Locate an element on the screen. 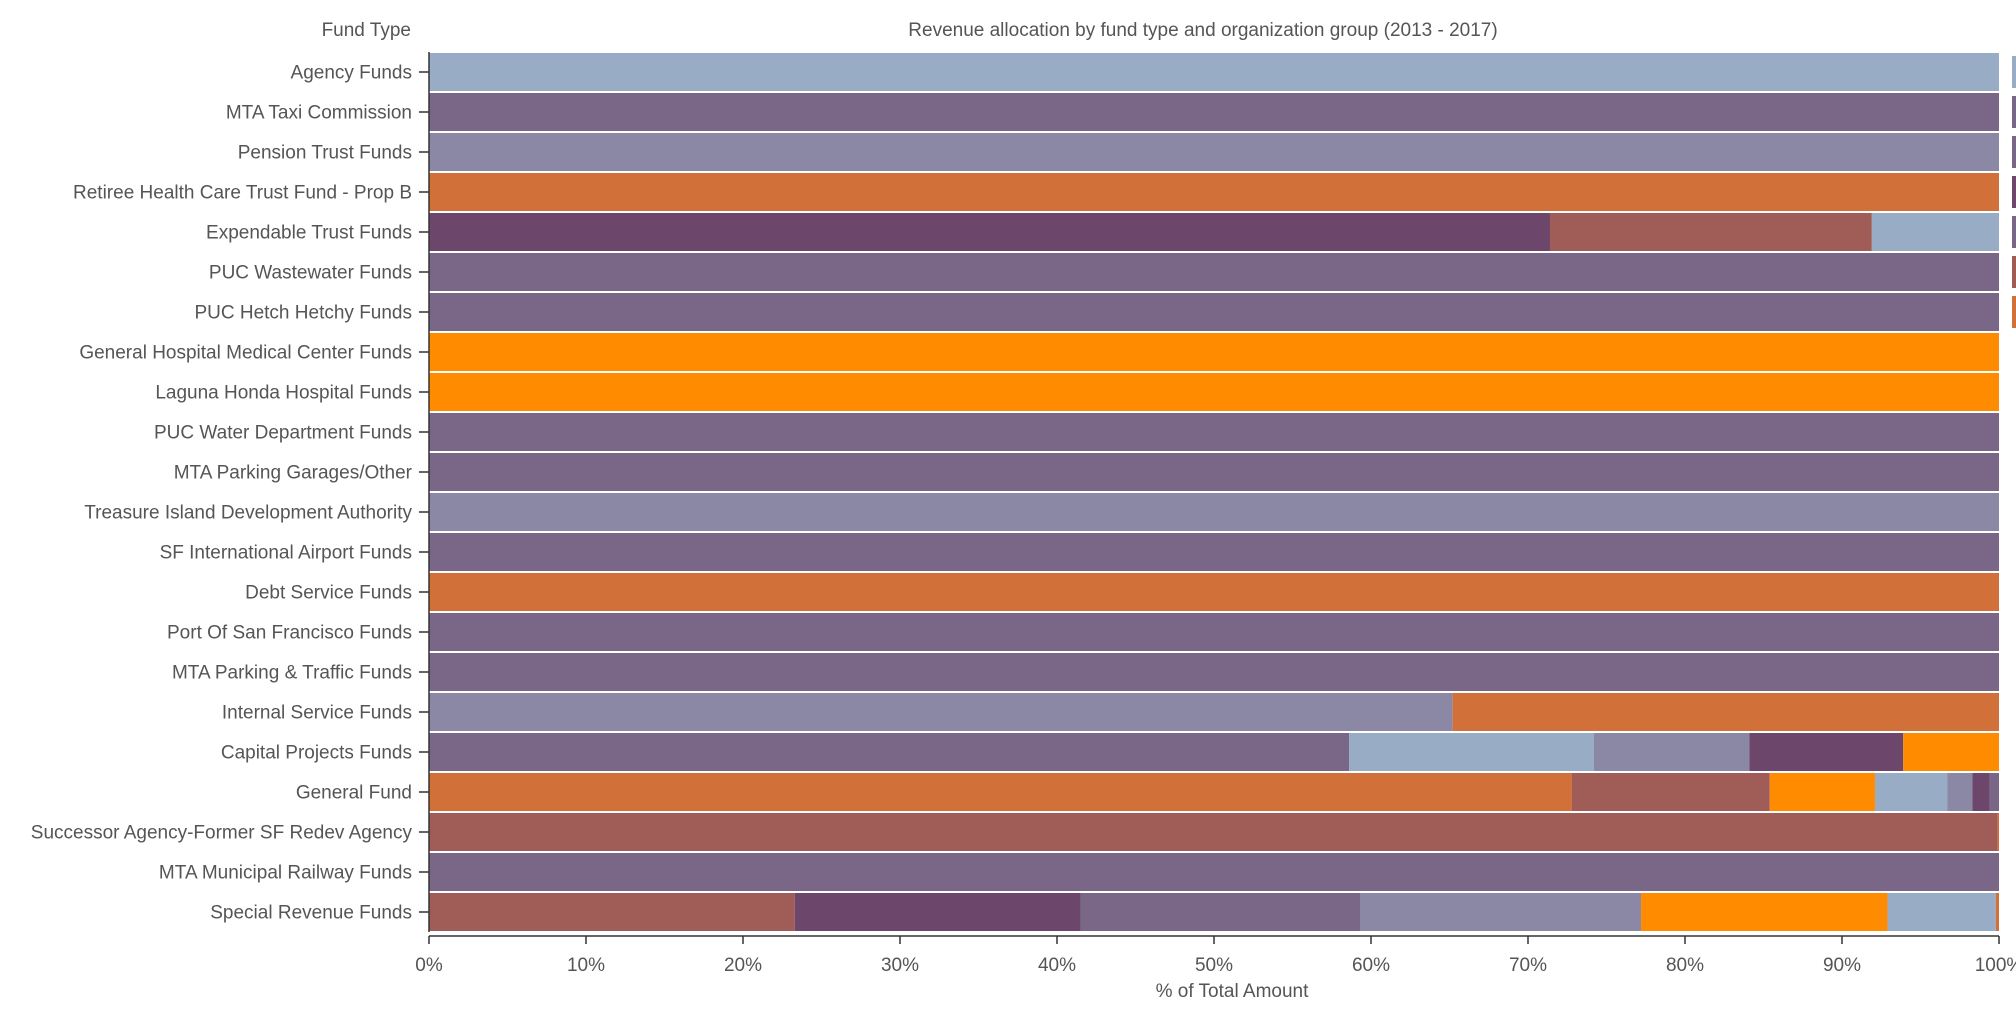 Image resolution: width=2016 pixels, height=1009 pixels. x-tick-label: 60% is located at coordinates (1371, 965).